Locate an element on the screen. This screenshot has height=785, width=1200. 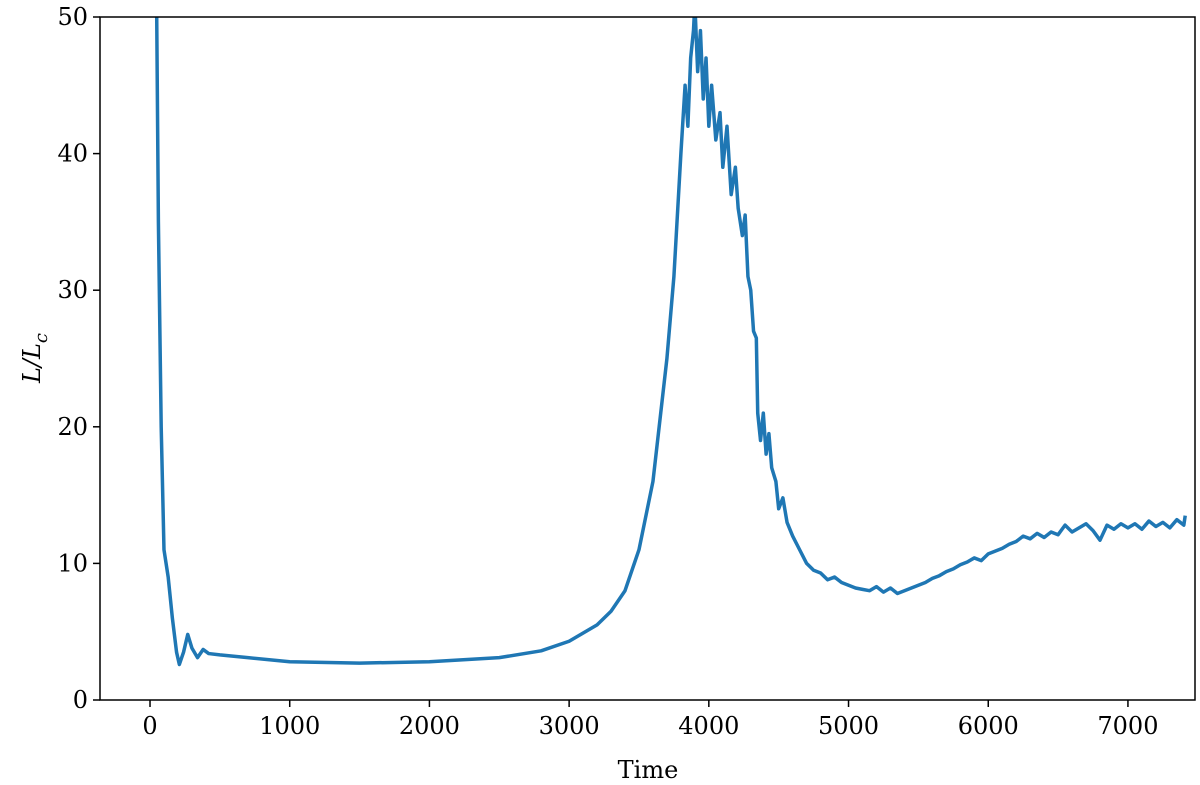
y-tick-label: 30 is located at coordinates (72, 290).